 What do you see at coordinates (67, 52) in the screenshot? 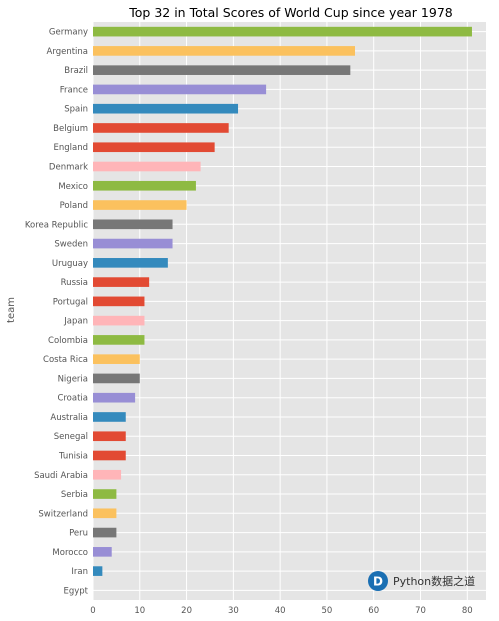
I see `y-tick-label: Argentina` at bounding box center [67, 52].